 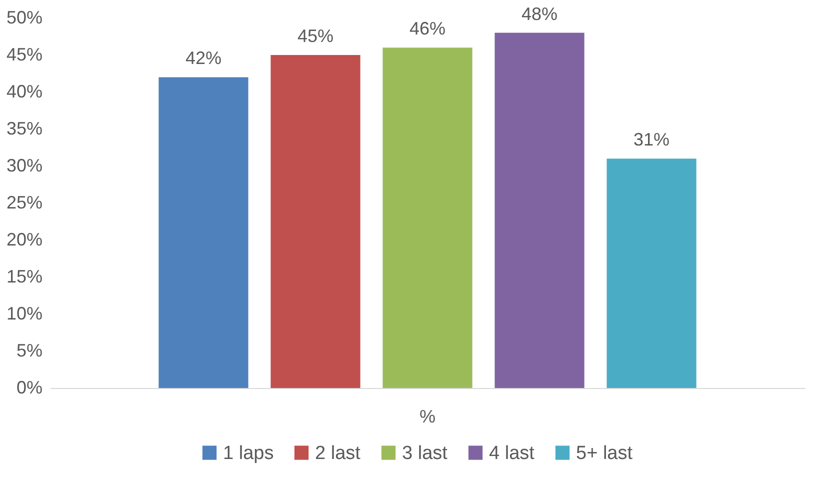 I want to click on y-tick-label: 50%, so click(x=24, y=18).